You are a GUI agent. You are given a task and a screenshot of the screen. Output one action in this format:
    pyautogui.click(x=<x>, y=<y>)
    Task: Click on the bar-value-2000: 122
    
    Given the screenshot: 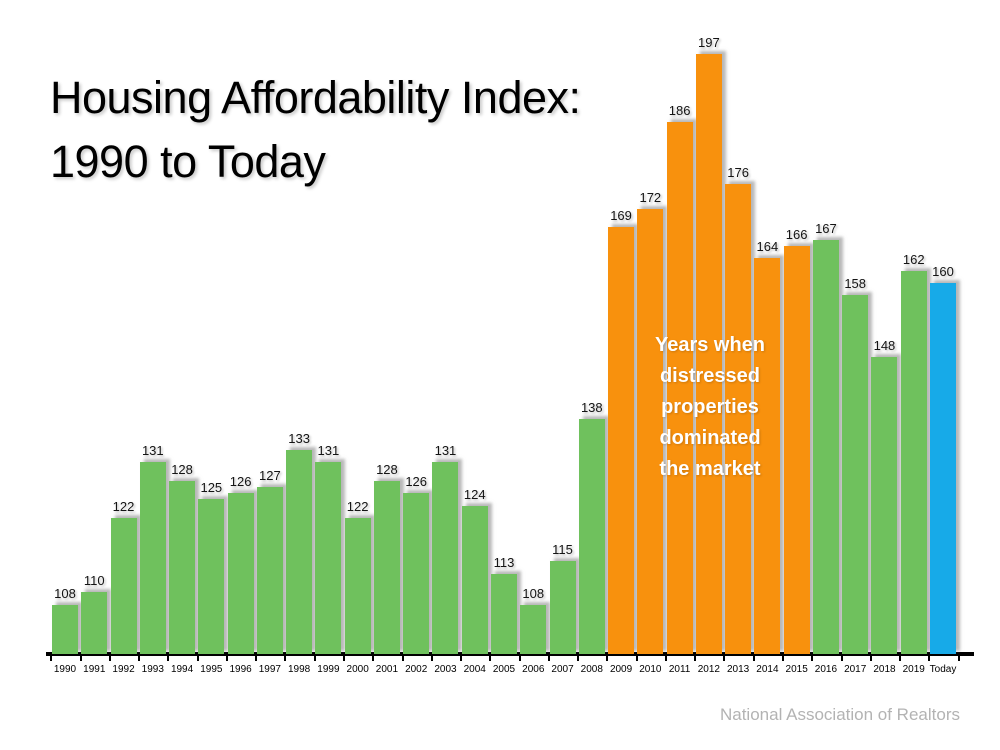 What is the action you would take?
    pyautogui.click(x=357, y=506)
    